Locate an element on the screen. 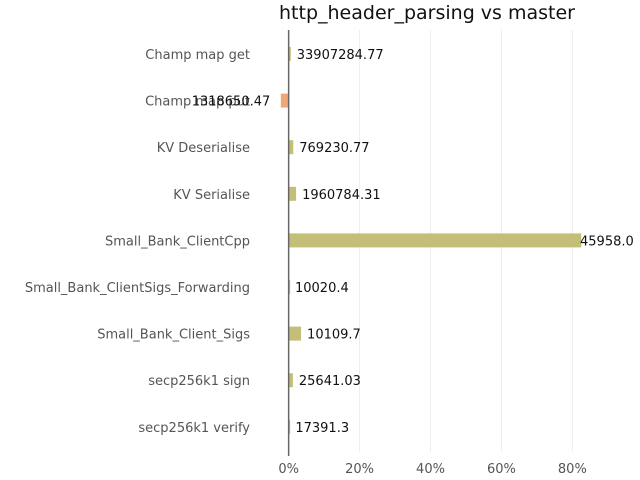 The height and width of the screenshot is (480, 640). category-label: Small_Bank_Client_Sigs is located at coordinates (173, 335).